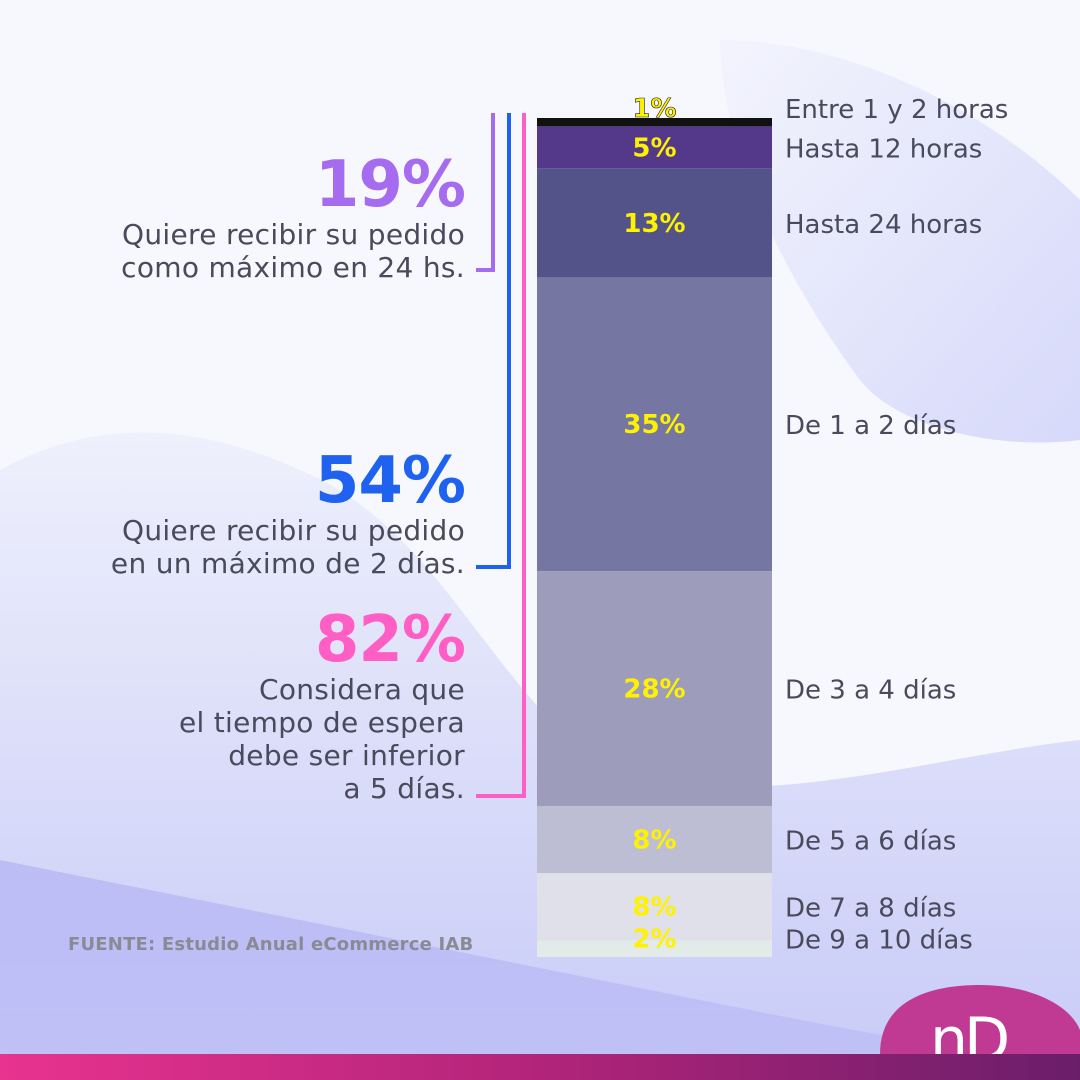 This screenshot has width=1080, height=1080. What do you see at coordinates (390, 185) in the screenshot?
I see `callout-percent: 19%` at bounding box center [390, 185].